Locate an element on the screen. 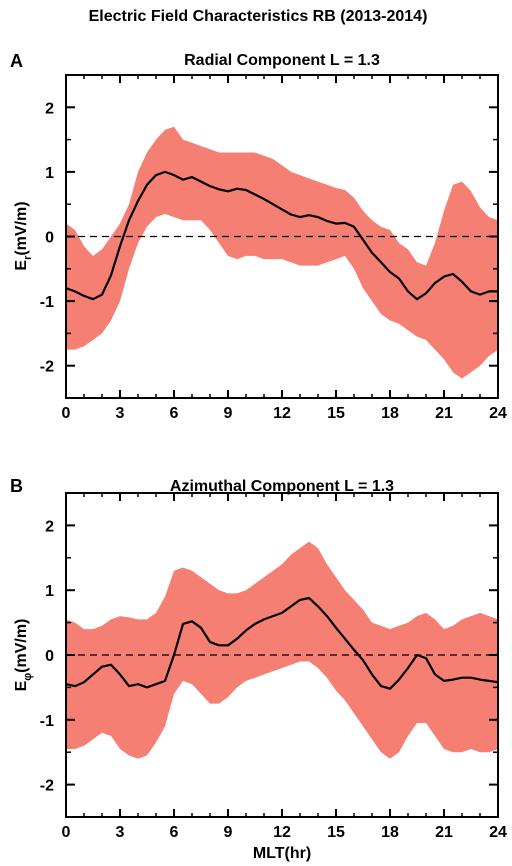 The width and height of the screenshot is (512, 866). svg-text: Er(mV/m) is located at coordinates (23, 235).